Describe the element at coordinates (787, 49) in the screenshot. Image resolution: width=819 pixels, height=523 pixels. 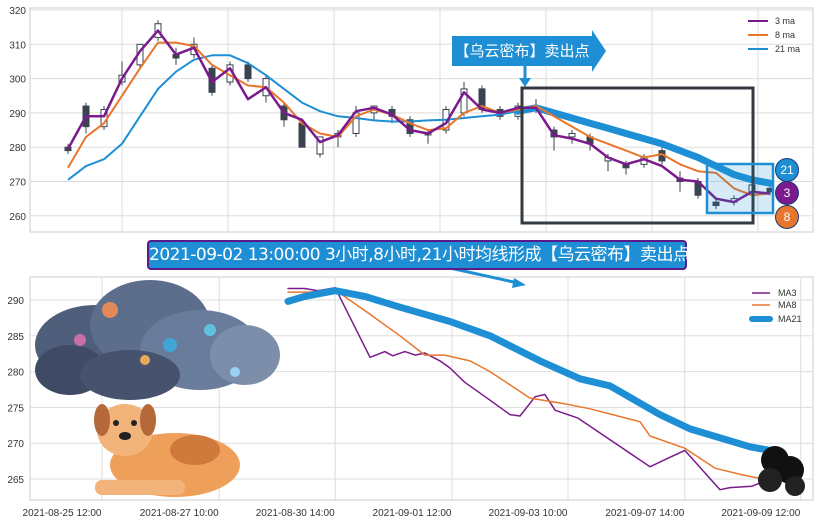
I see `legend-label-21ma: 21 ma` at that location.